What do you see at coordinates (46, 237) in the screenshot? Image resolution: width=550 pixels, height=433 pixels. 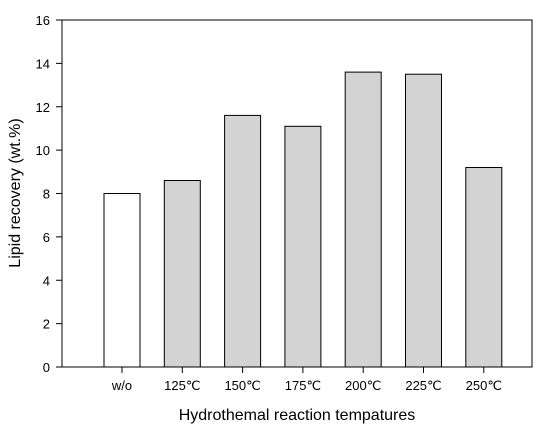 I see `y-tick-label: 6` at bounding box center [46, 237].